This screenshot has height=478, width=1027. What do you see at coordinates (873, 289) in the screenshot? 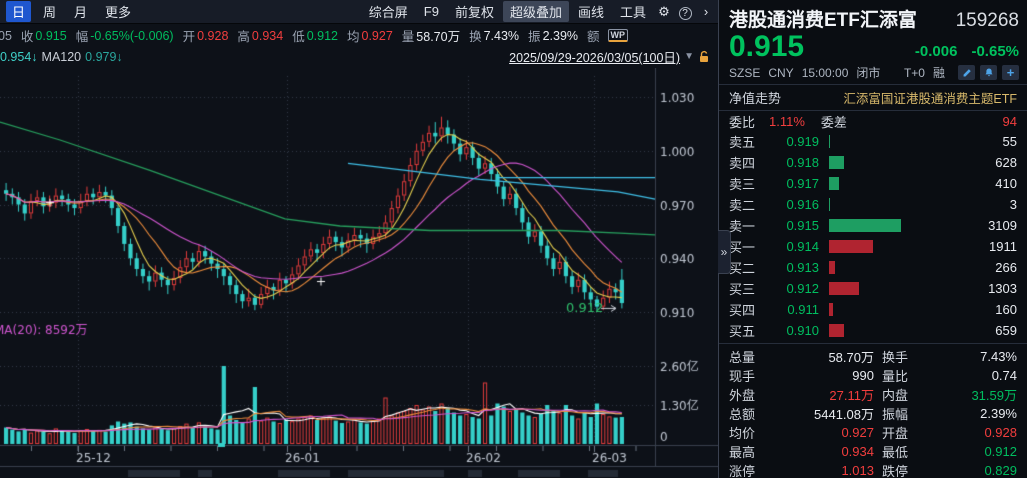
I see `bid-row-3: 买三 0.912 1303` at bounding box center [873, 289].